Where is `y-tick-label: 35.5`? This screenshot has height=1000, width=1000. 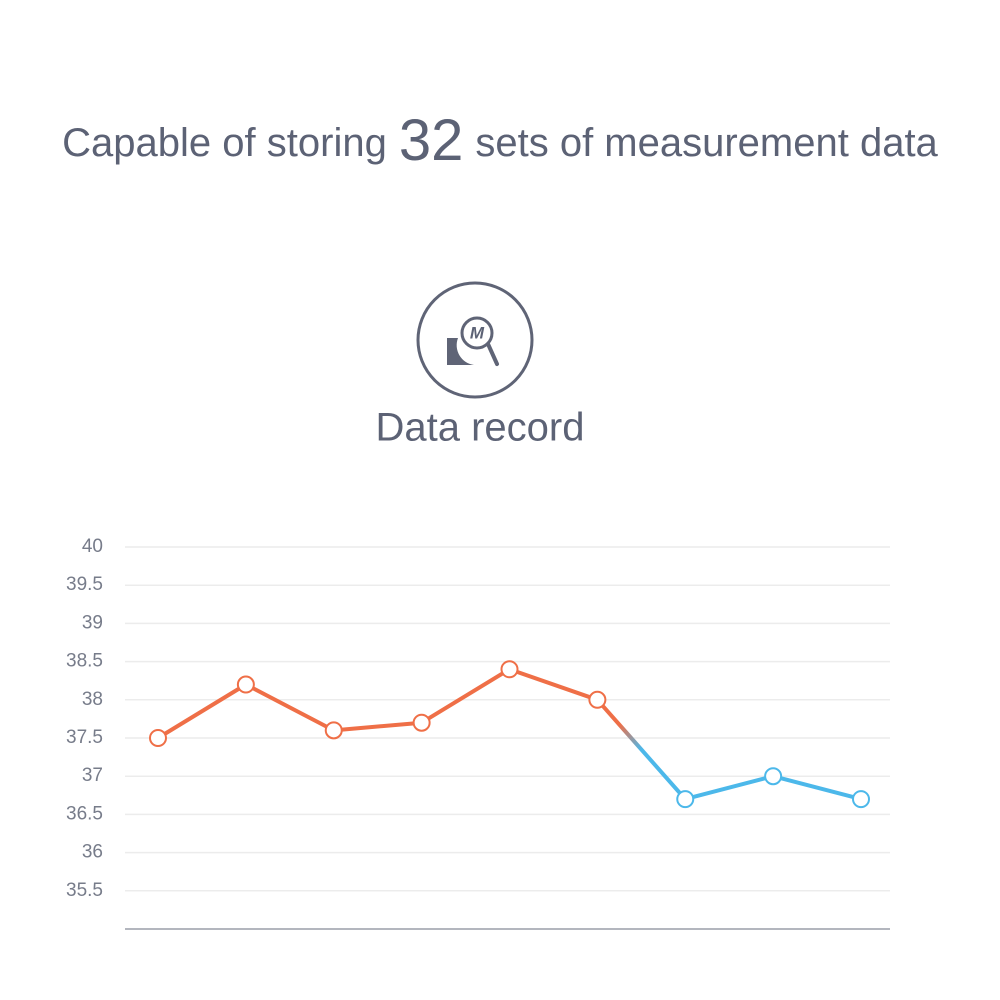
y-tick-label: 35.5 is located at coordinates (84, 890).